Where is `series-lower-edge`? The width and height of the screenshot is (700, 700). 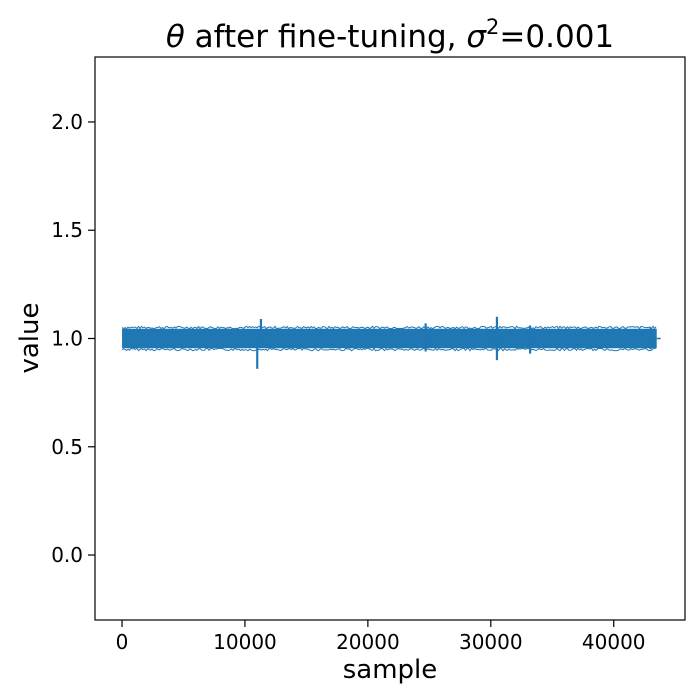 series-lower-edge is located at coordinates (389, 349).